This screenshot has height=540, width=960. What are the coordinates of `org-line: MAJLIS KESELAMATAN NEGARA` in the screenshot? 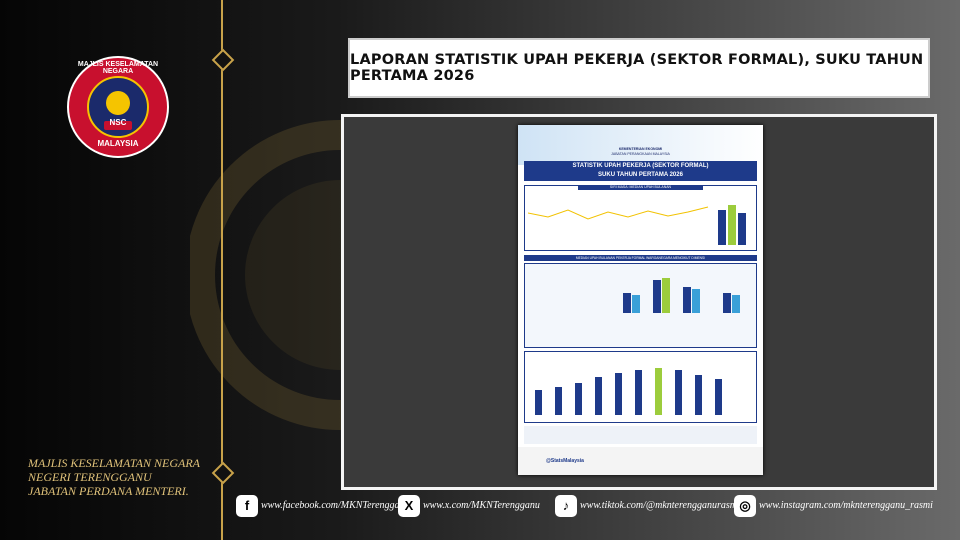 It's located at (114, 463).